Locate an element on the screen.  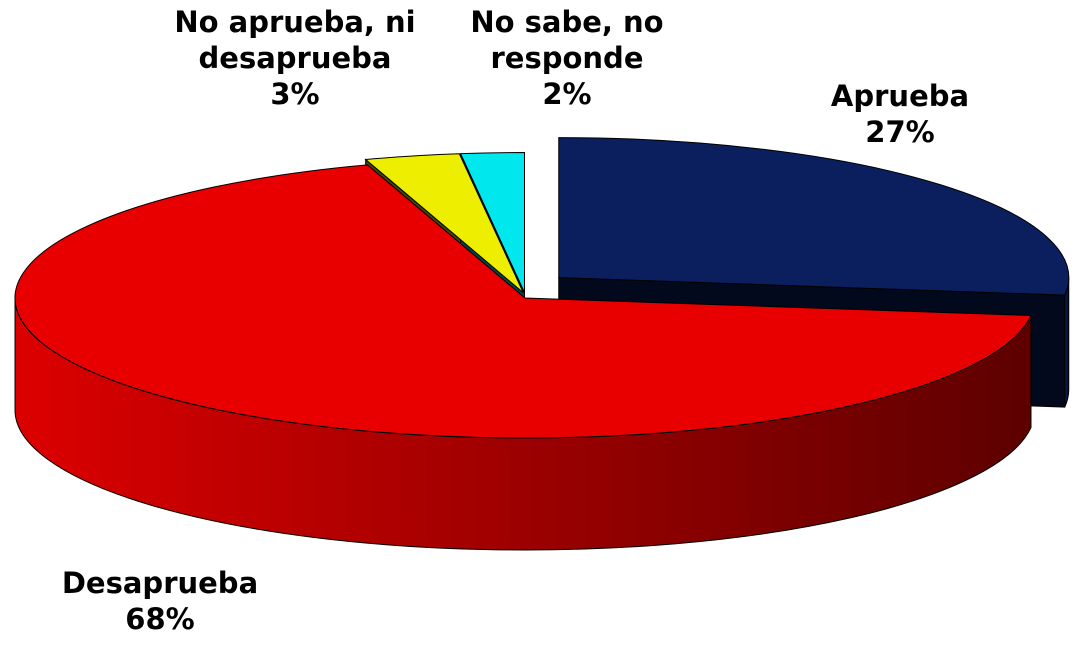
value-label: 2% is located at coordinates (567, 94).